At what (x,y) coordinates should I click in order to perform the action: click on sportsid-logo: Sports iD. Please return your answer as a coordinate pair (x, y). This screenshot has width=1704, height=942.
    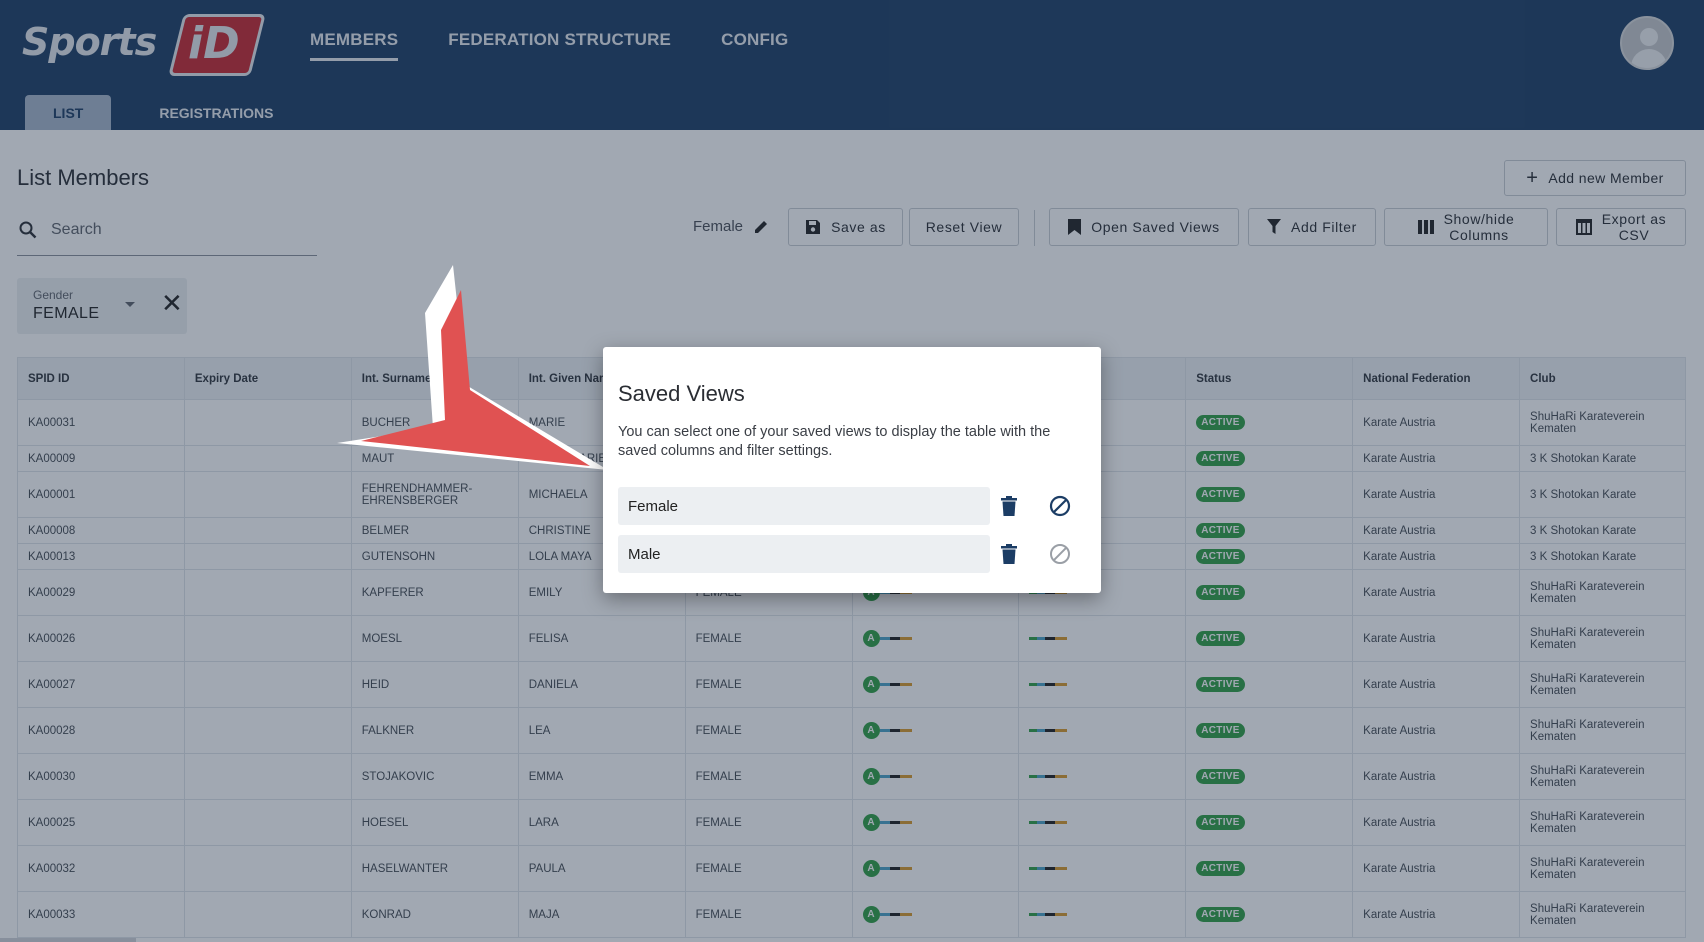
    Looking at the image, I should click on (144, 46).